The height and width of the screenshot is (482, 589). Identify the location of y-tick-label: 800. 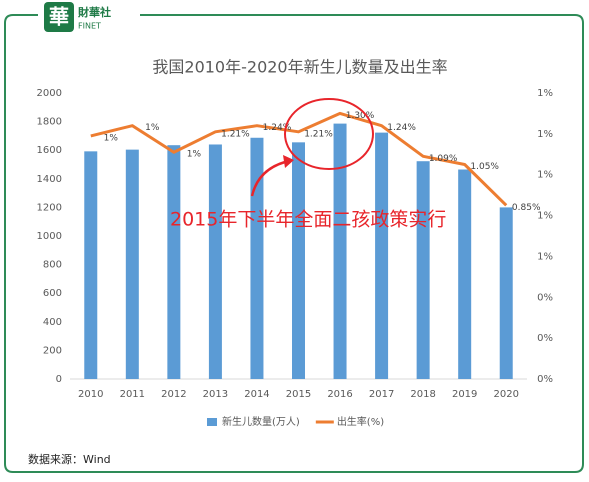
(52, 265).